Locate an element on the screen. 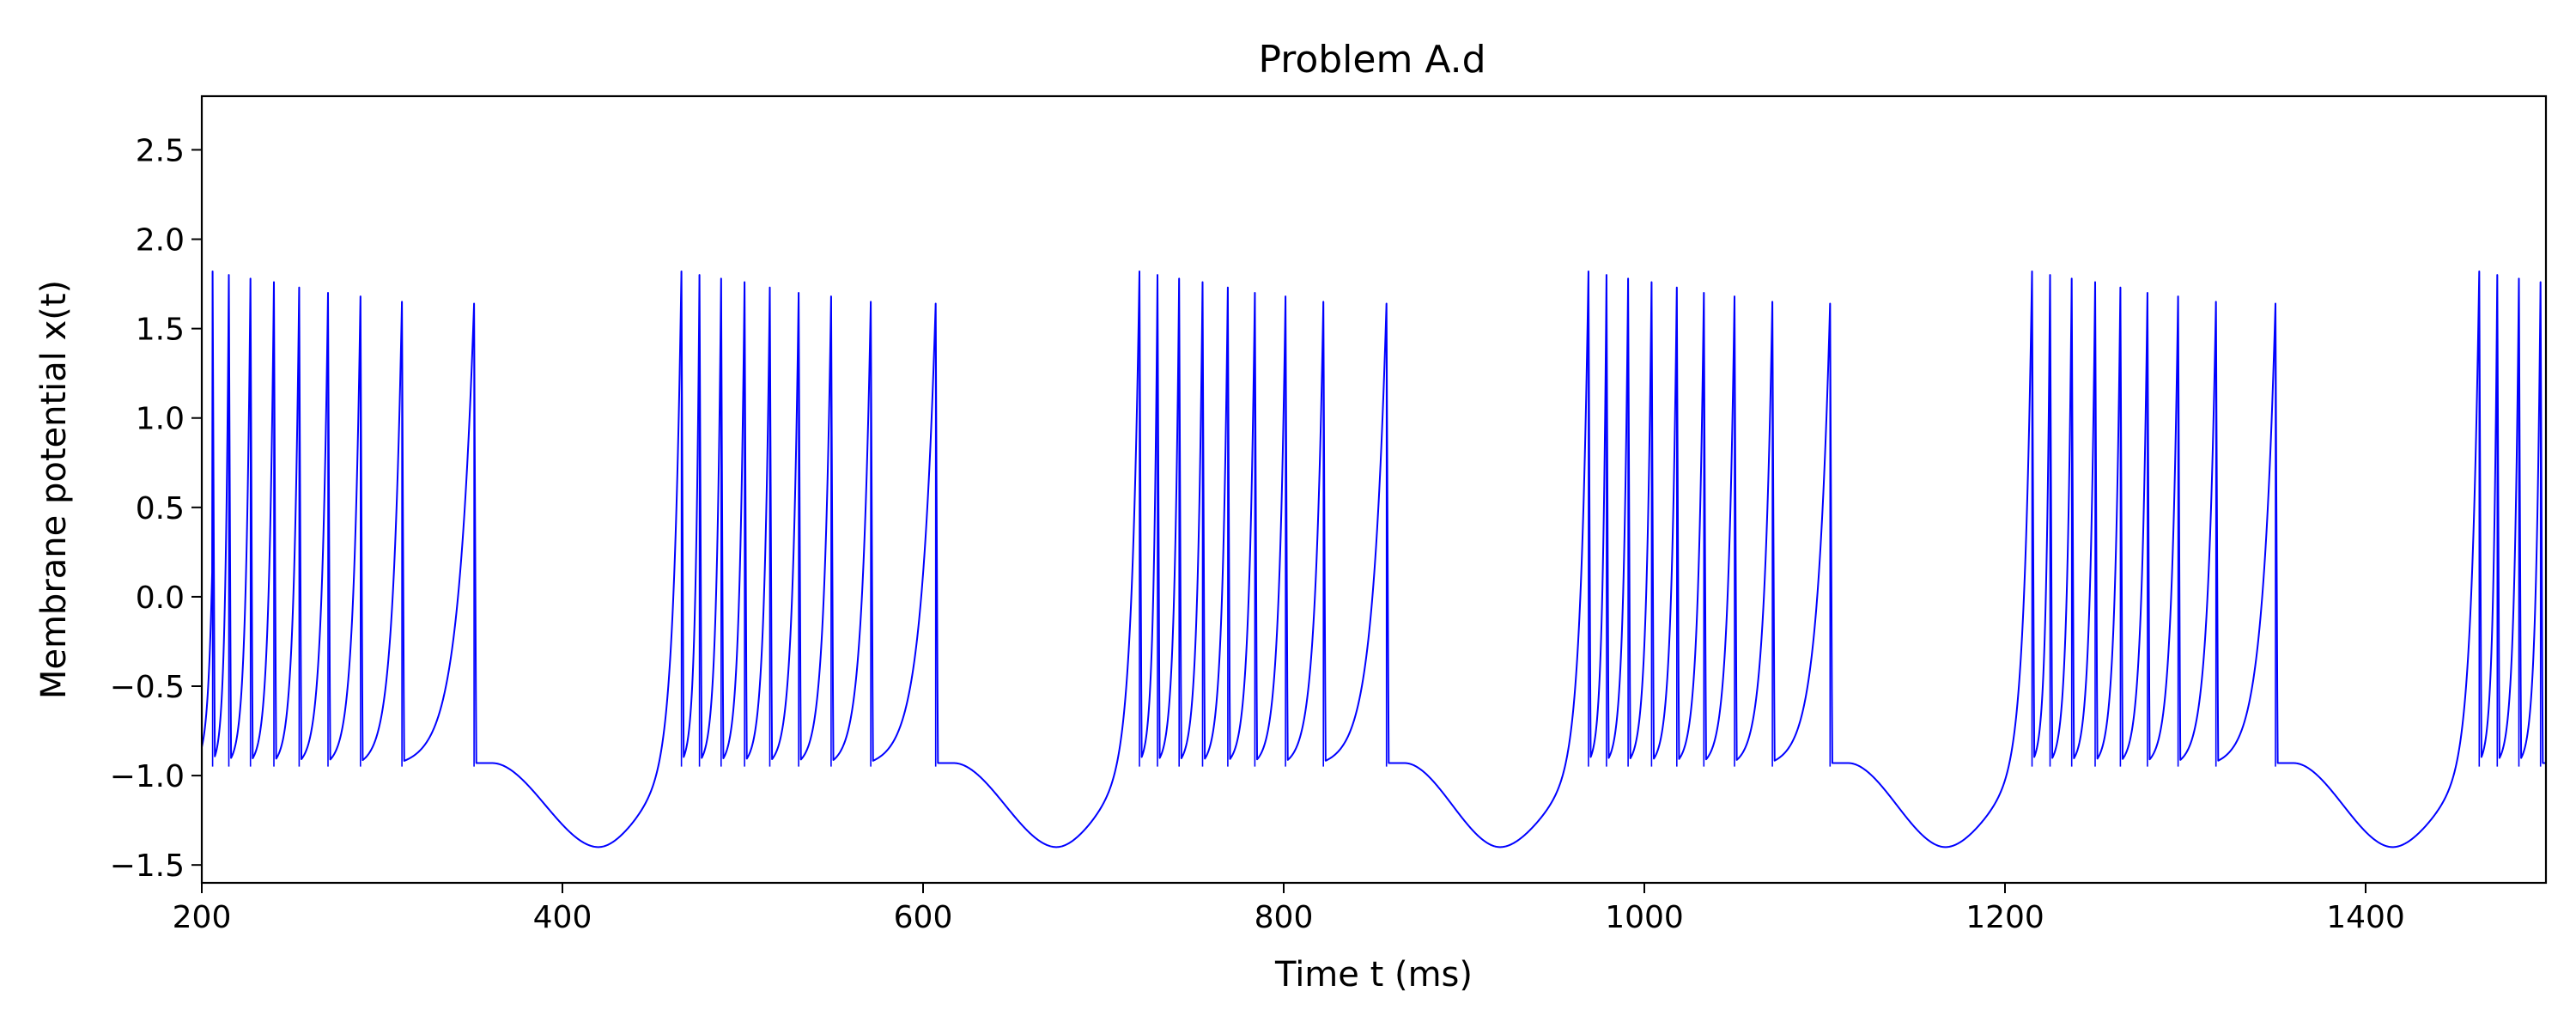  x-tick-label: 1400 is located at coordinates (2365, 917).